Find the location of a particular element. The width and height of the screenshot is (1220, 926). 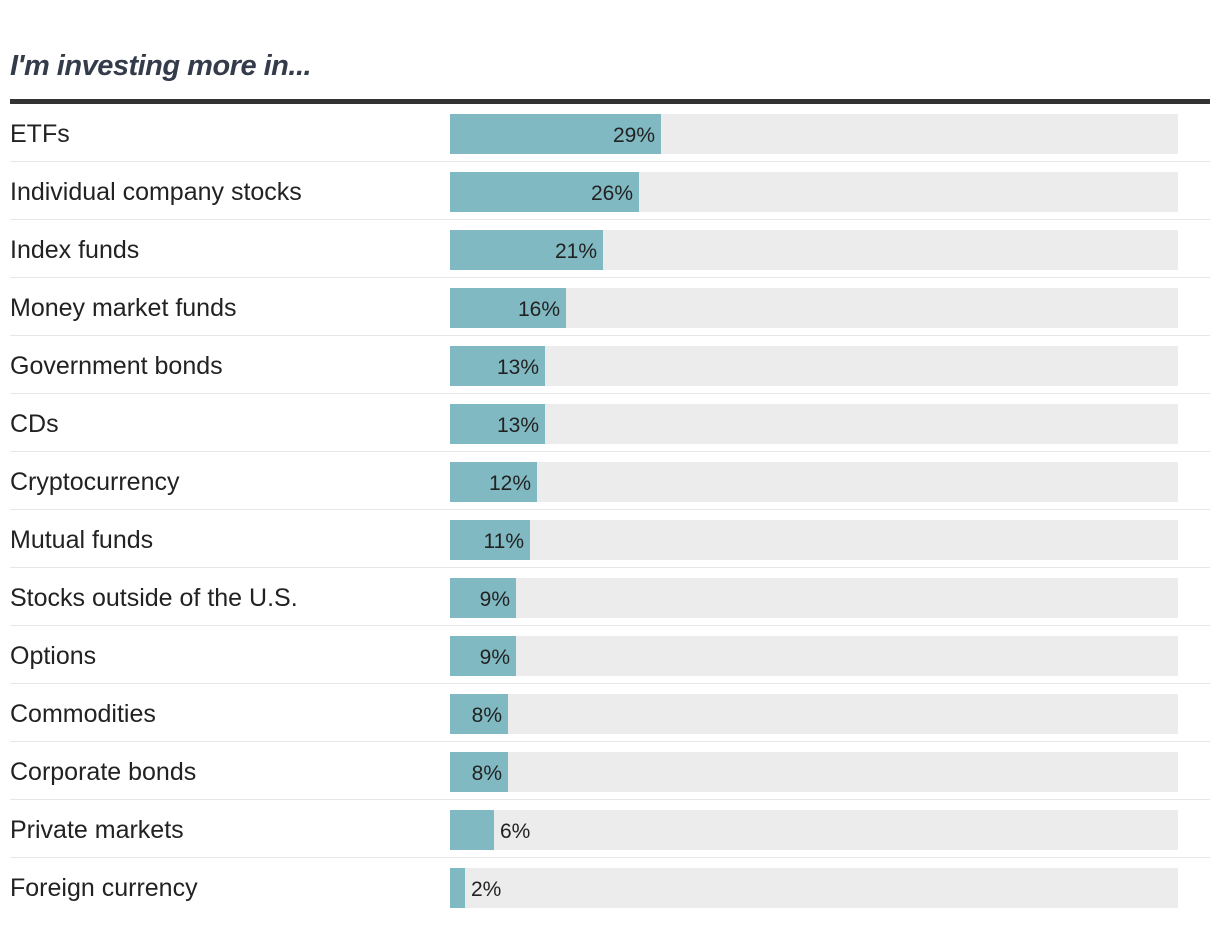

bar-row: ETFs 29% is located at coordinates (610, 133).